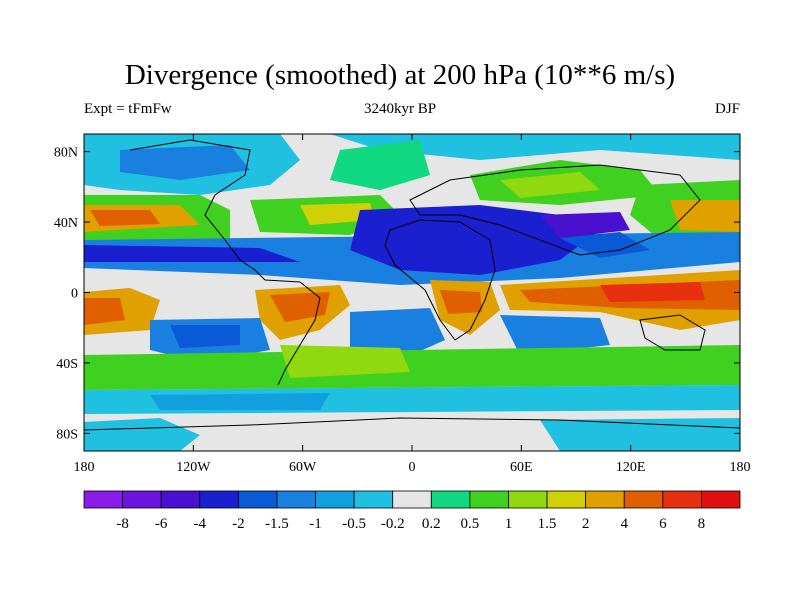 This screenshot has height=605, width=800. I want to click on southern-positive-band, so click(412, 367).